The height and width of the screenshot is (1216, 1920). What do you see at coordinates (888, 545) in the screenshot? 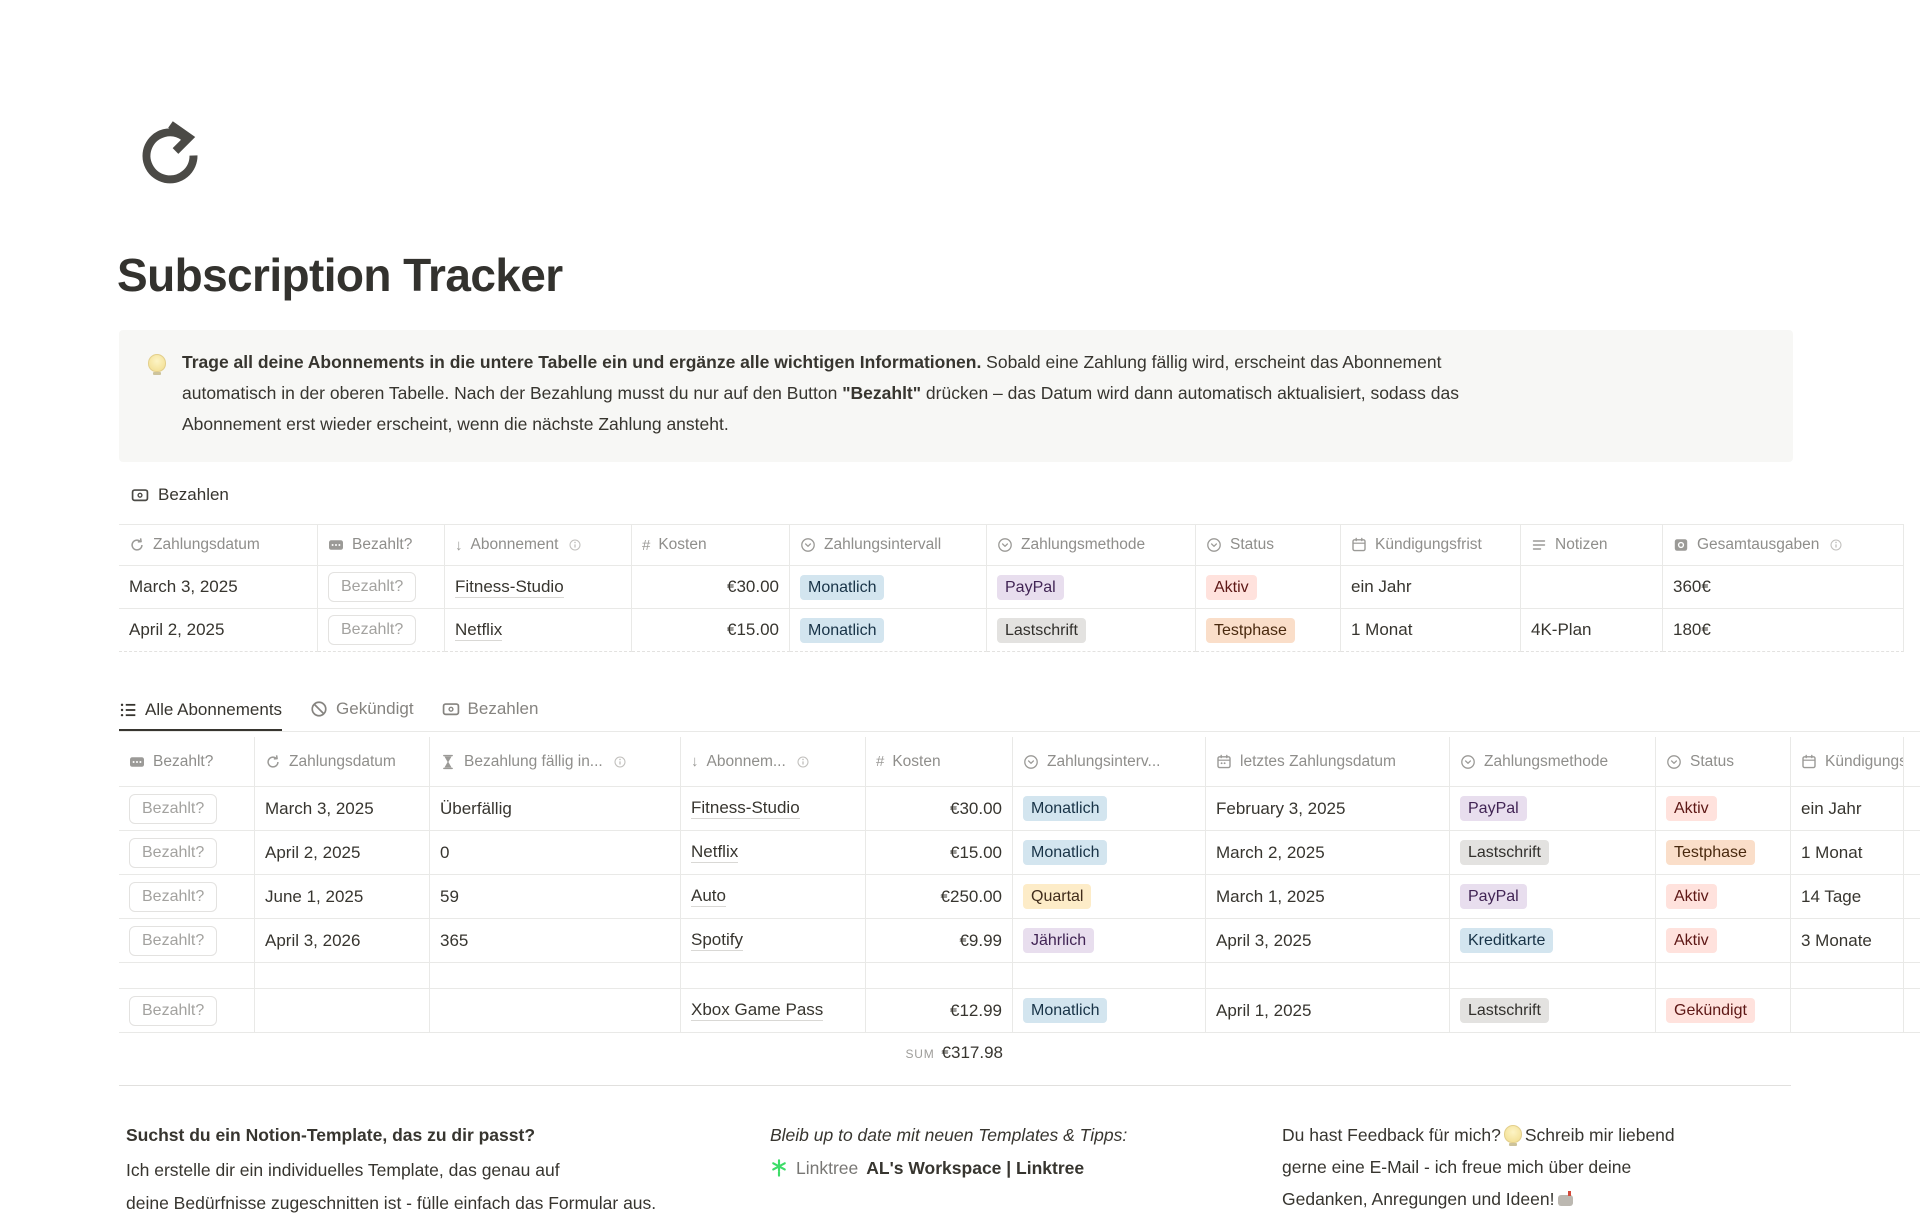
I see `column-header-zahlungsintervall: Zahlungsintervall` at bounding box center [888, 545].